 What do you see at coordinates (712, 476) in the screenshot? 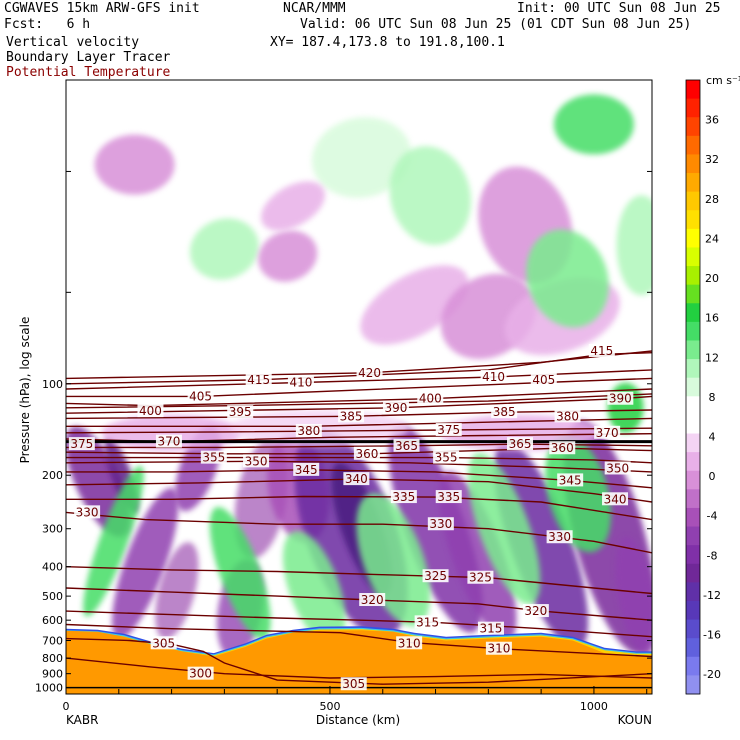
I see `colorbar-label-0: 0` at bounding box center [712, 476].